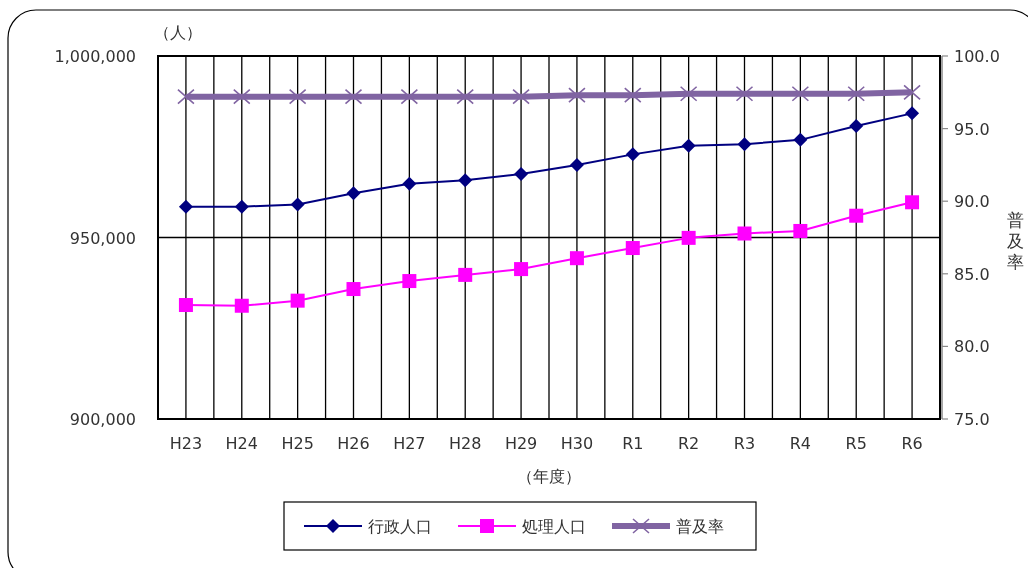  I want to click on legend-label: 行政人口, so click(400, 526).